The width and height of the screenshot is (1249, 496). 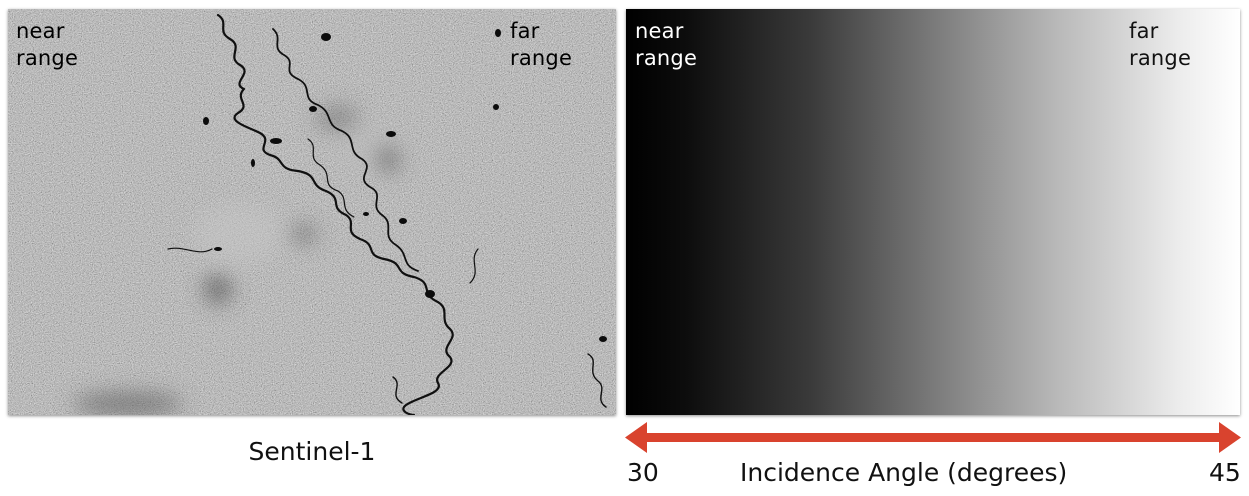 I want to click on sentinel1-caption: Sentinel-1, so click(x=312, y=451).